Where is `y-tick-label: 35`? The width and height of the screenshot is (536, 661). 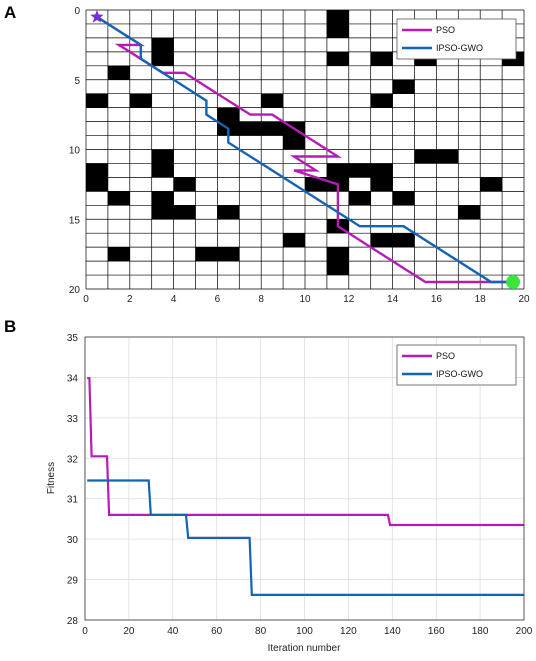 y-tick-label: 35 is located at coordinates (73, 338).